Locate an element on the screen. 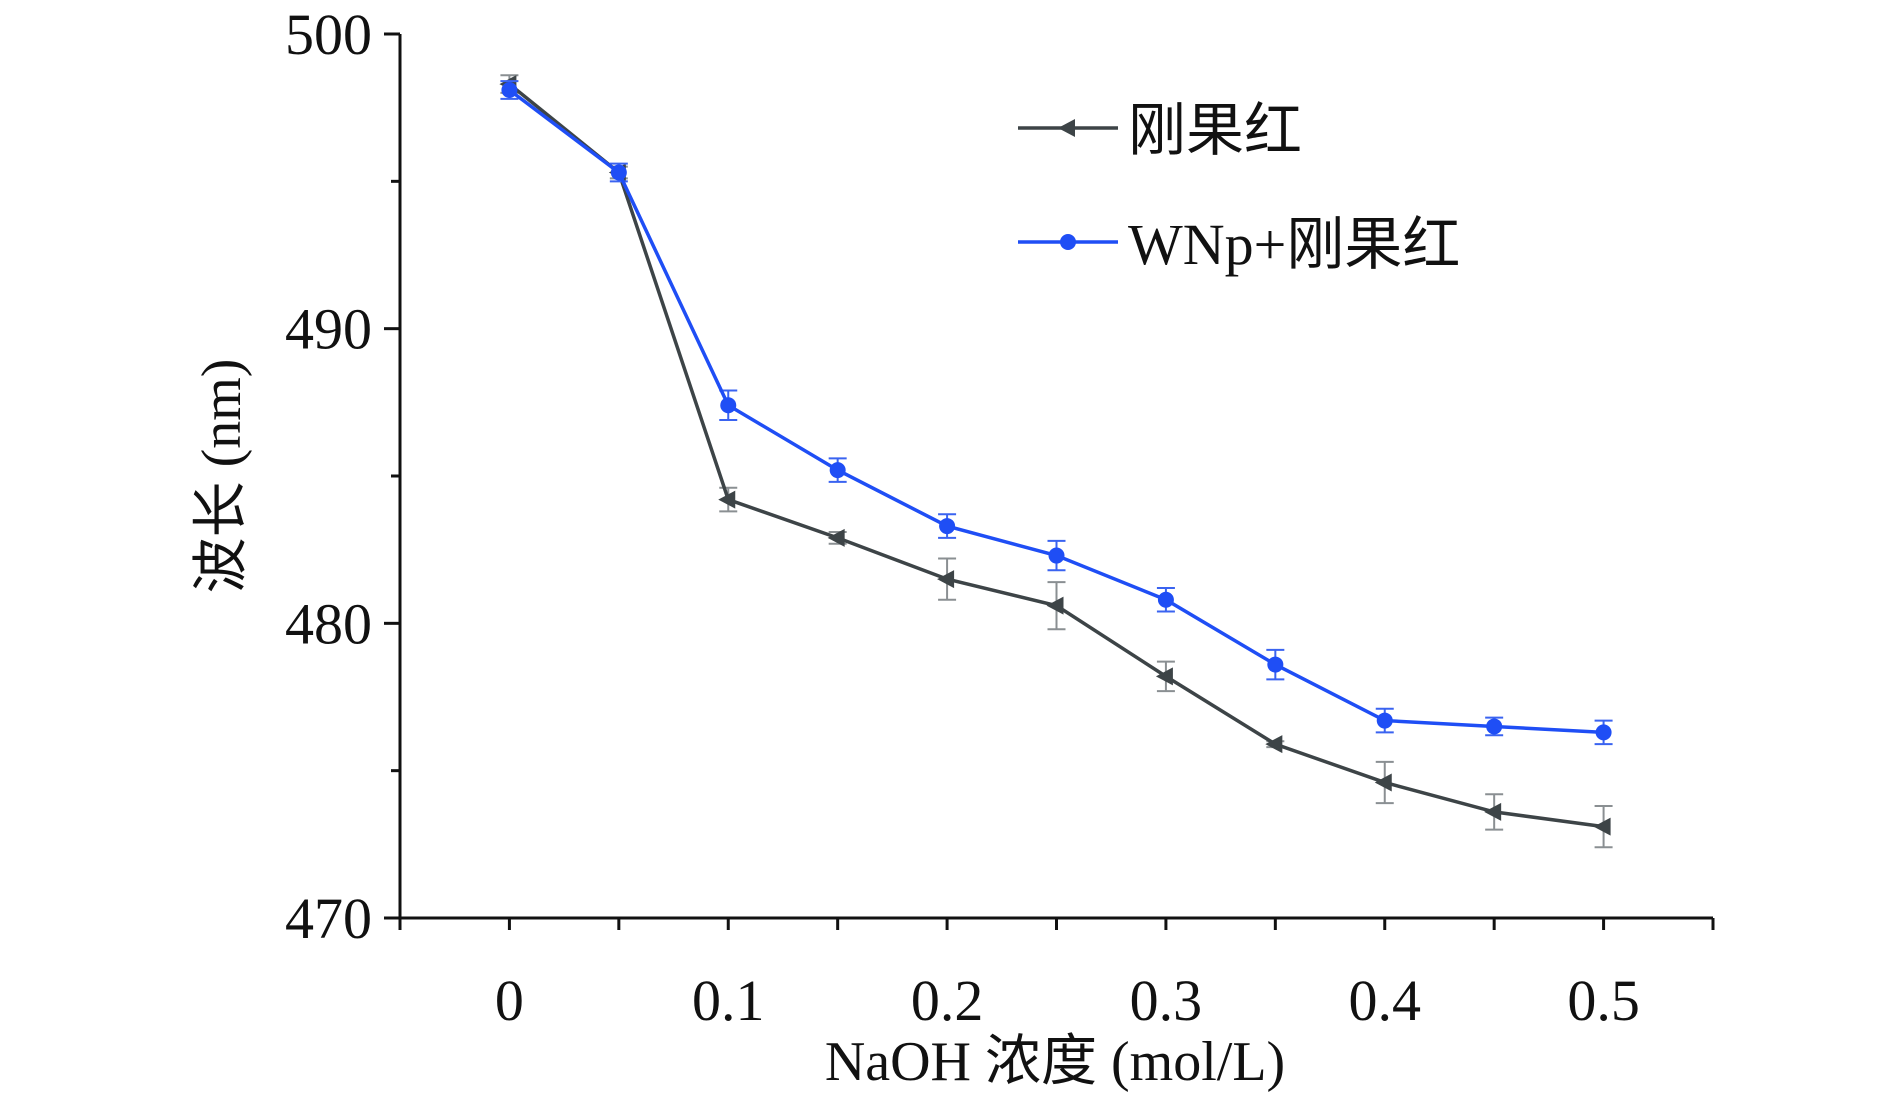 The image size is (1890, 1093). y-tick-label: 500 is located at coordinates (328, 34).